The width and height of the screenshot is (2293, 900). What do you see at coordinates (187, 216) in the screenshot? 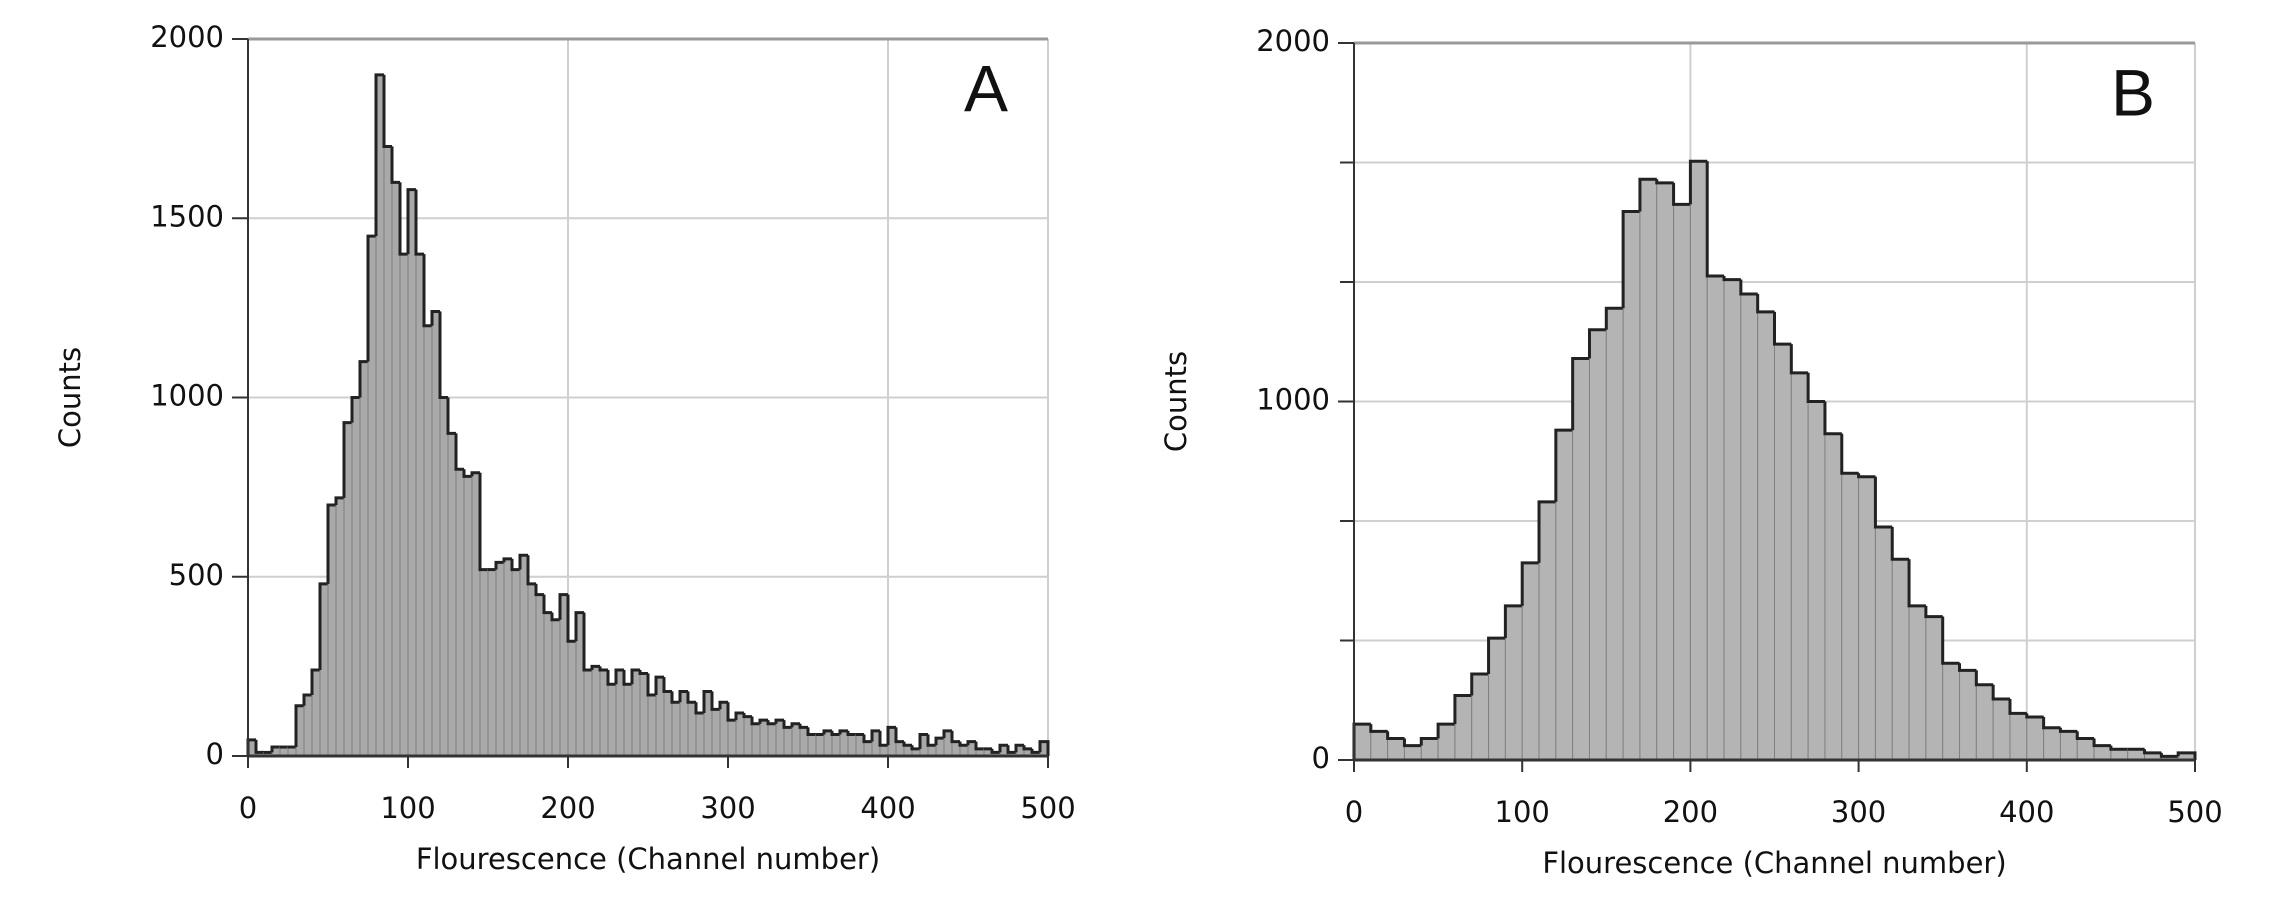
I see `y-tick-label: 1500` at bounding box center [187, 216].